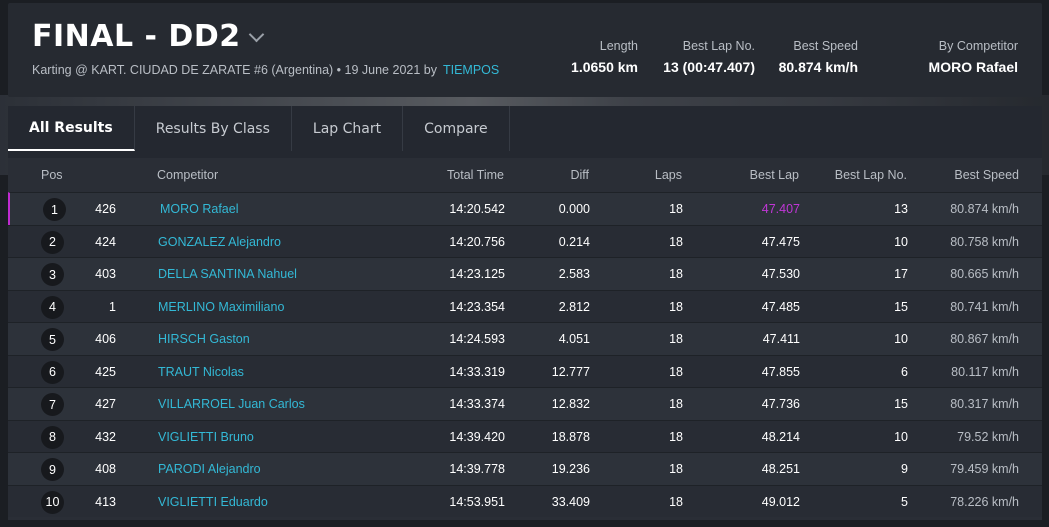 The width and height of the screenshot is (1049, 527). Describe the element at coordinates (604, 67) in the screenshot. I see `stat-value: 1.0650 km` at that location.